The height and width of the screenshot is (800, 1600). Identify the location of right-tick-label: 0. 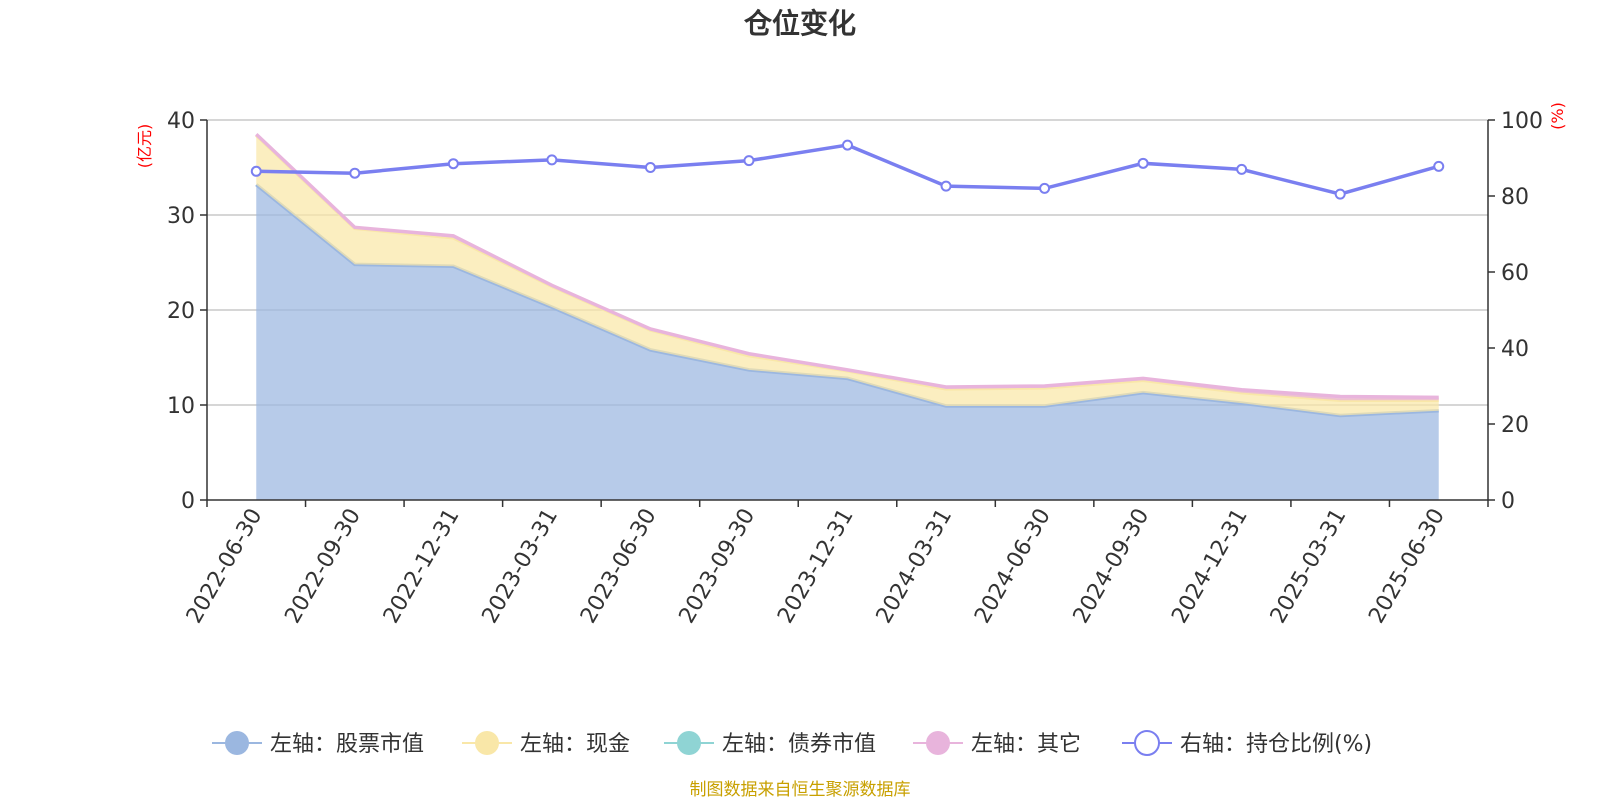
(1508, 501).